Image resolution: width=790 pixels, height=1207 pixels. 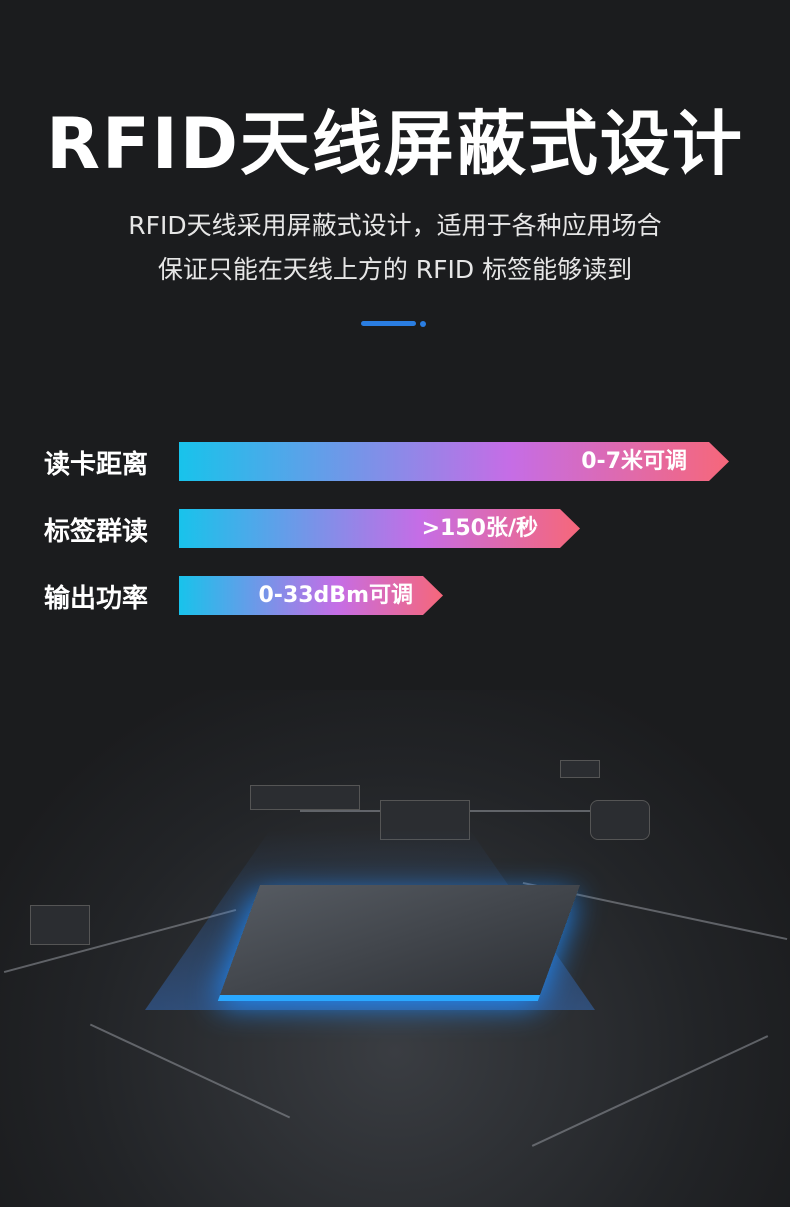 I want to click on subtitle-line-2: 保证只能在天线上方的 RFID 标签能够读到, so click(x=395, y=269).